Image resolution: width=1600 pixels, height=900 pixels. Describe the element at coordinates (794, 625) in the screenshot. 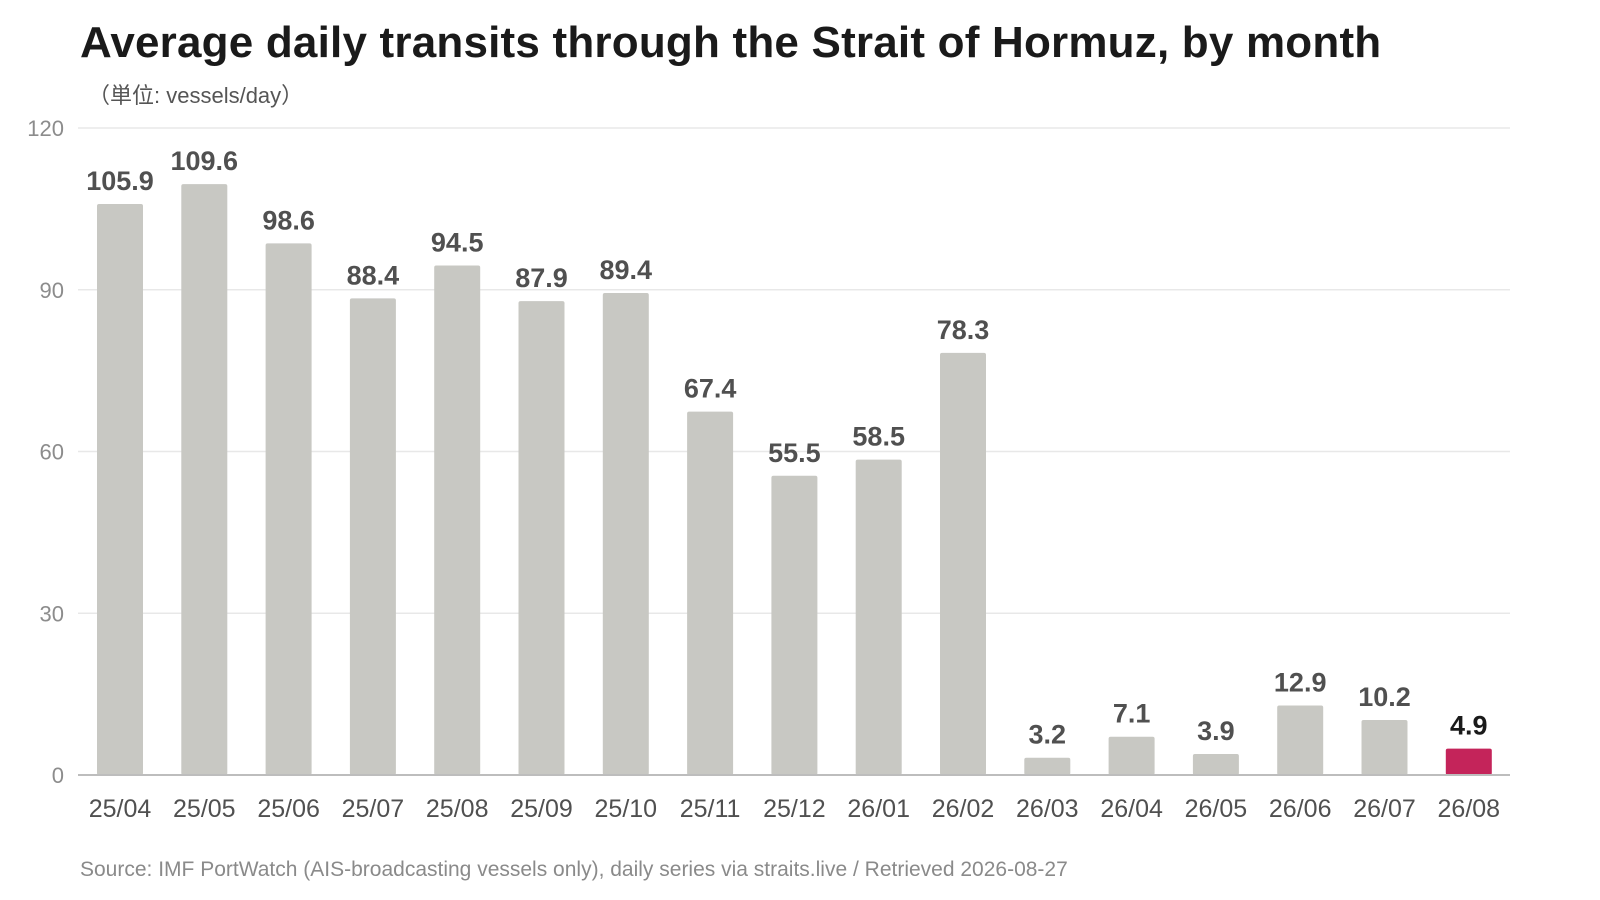

I see `bar-25/12` at that location.